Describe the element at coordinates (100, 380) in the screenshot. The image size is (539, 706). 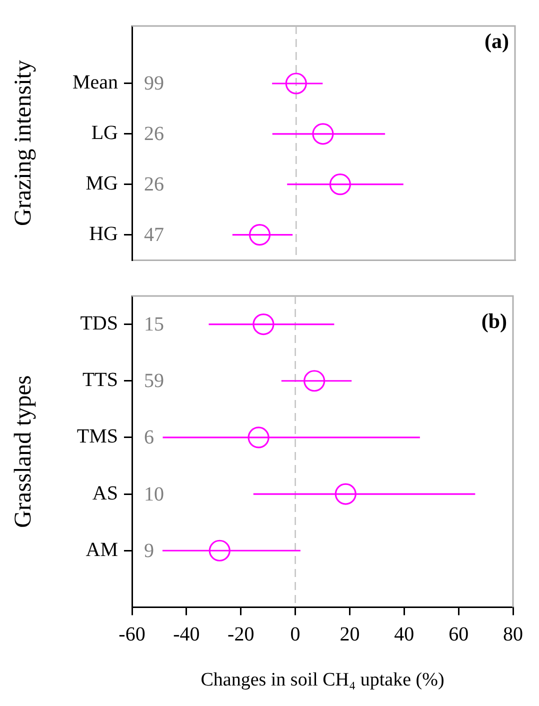
I see `y-tick-label: TTS` at that location.